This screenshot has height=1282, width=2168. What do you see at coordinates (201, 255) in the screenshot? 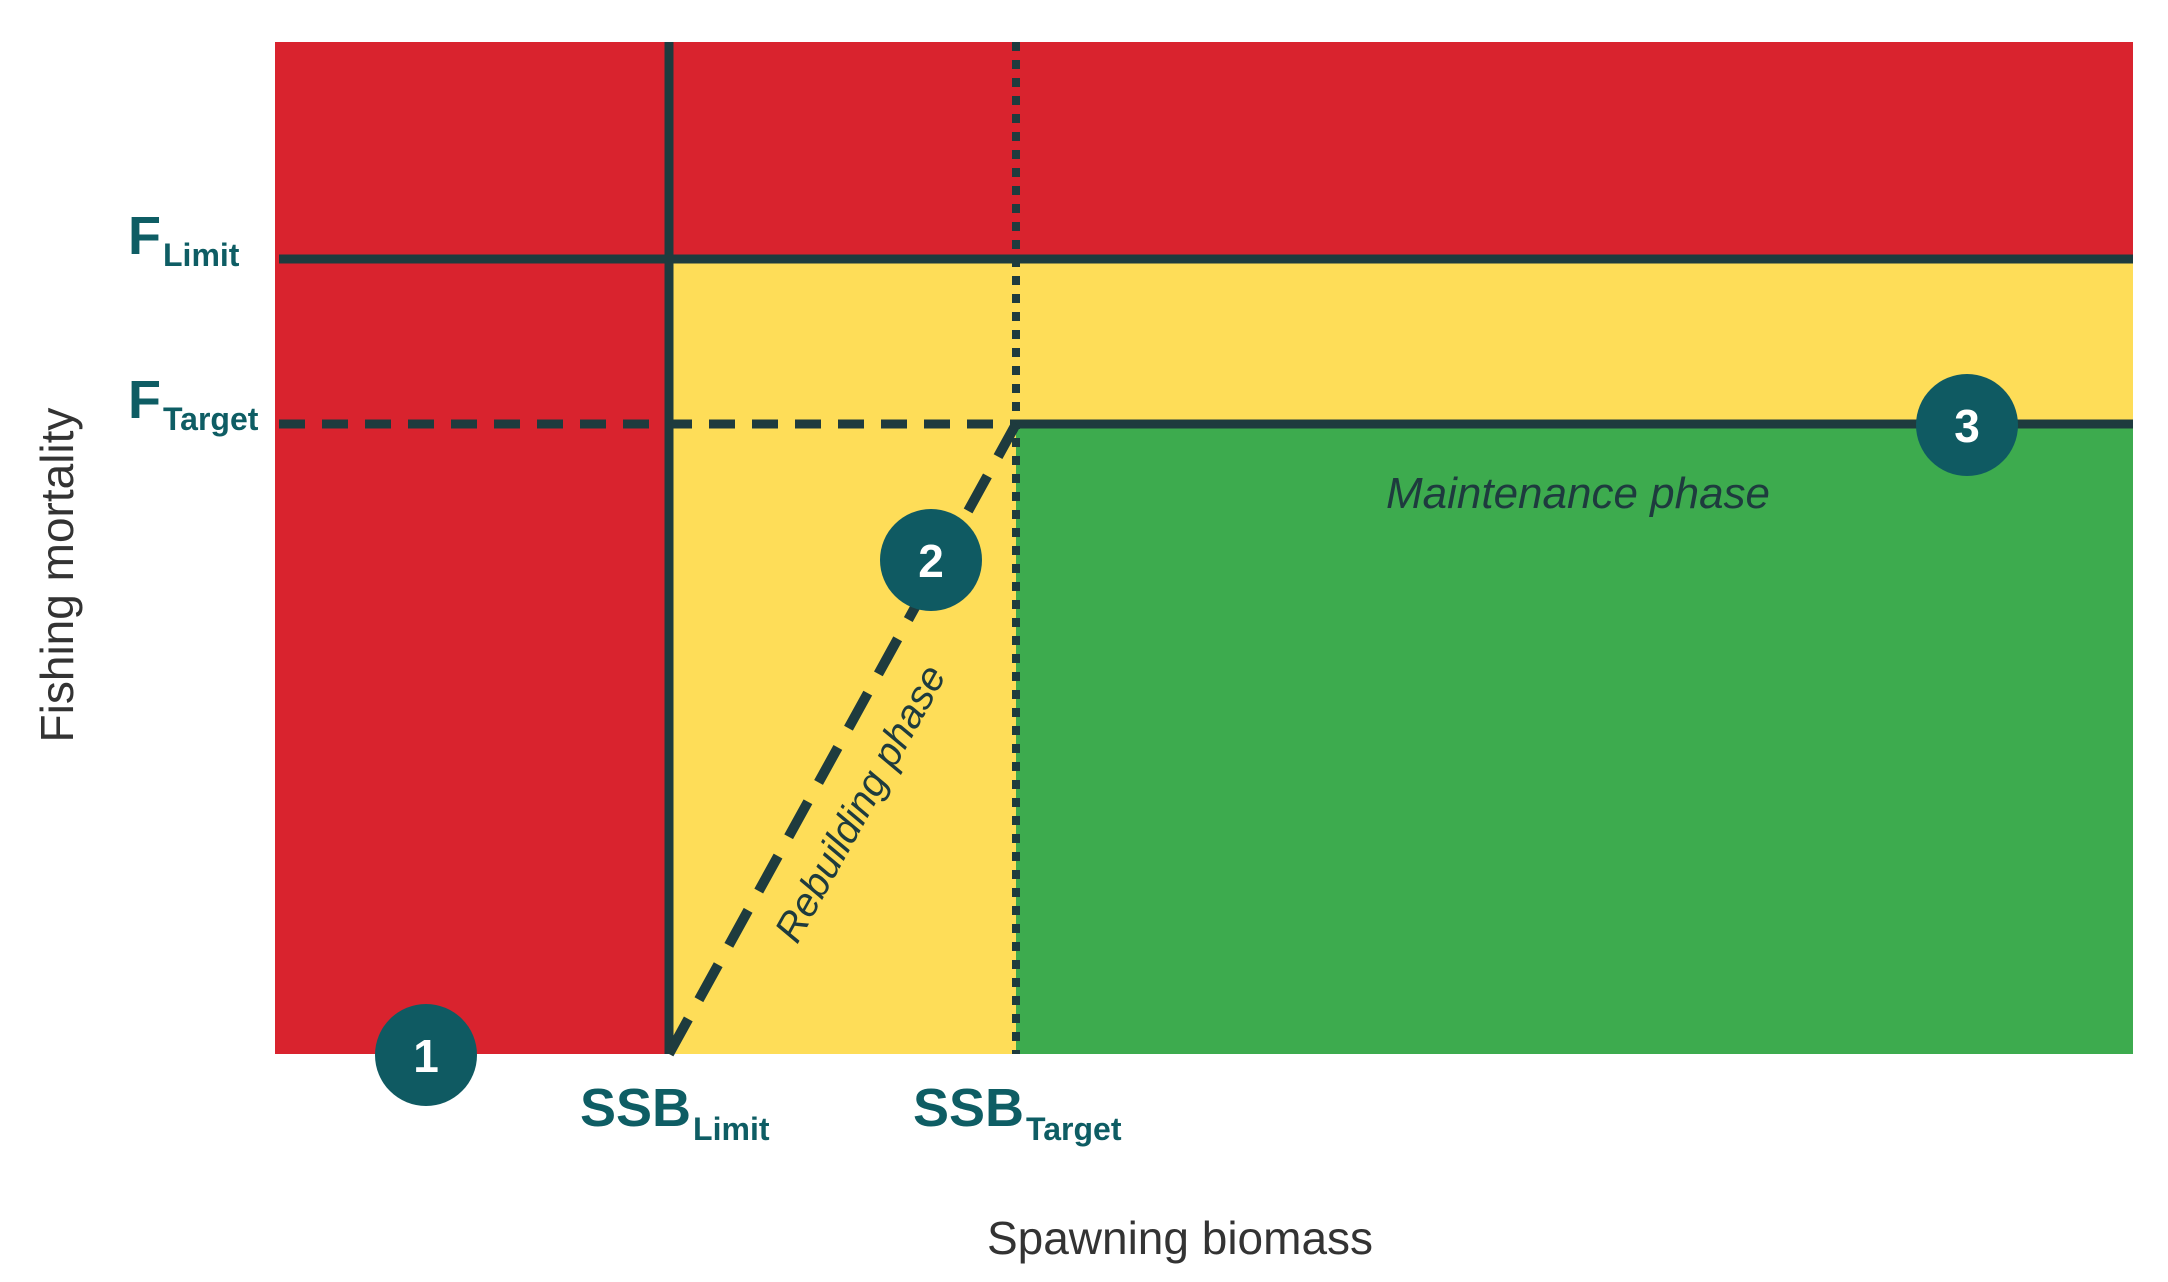
I see `f-limit-sub: Limit` at bounding box center [201, 255].